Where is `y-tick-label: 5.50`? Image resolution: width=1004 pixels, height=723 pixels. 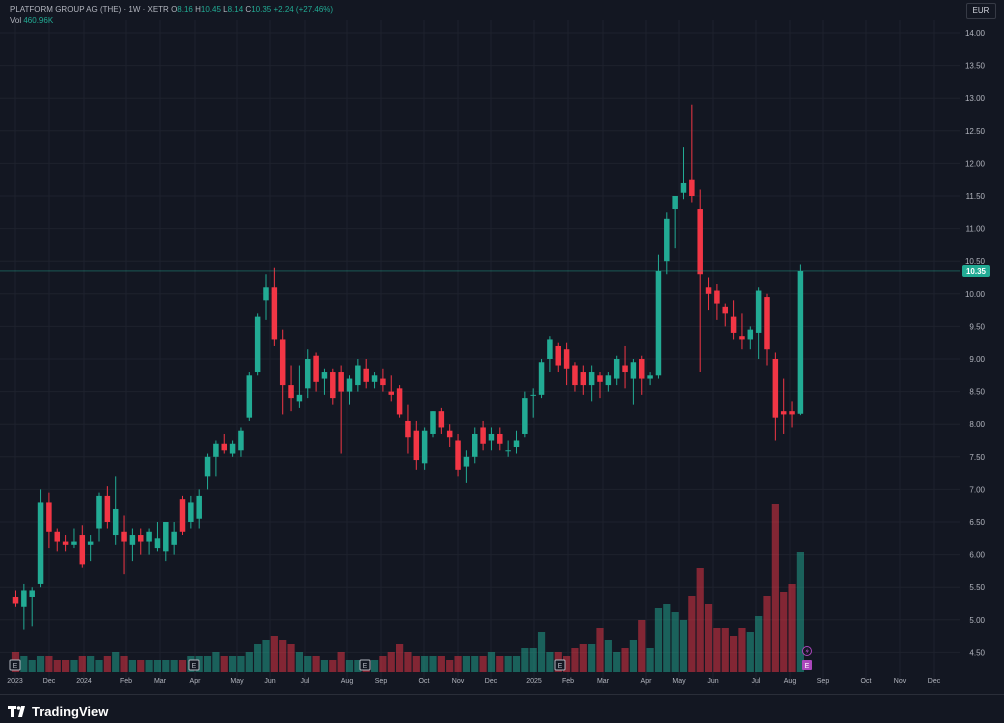
y-tick-label: 5.50 is located at coordinates (977, 587).